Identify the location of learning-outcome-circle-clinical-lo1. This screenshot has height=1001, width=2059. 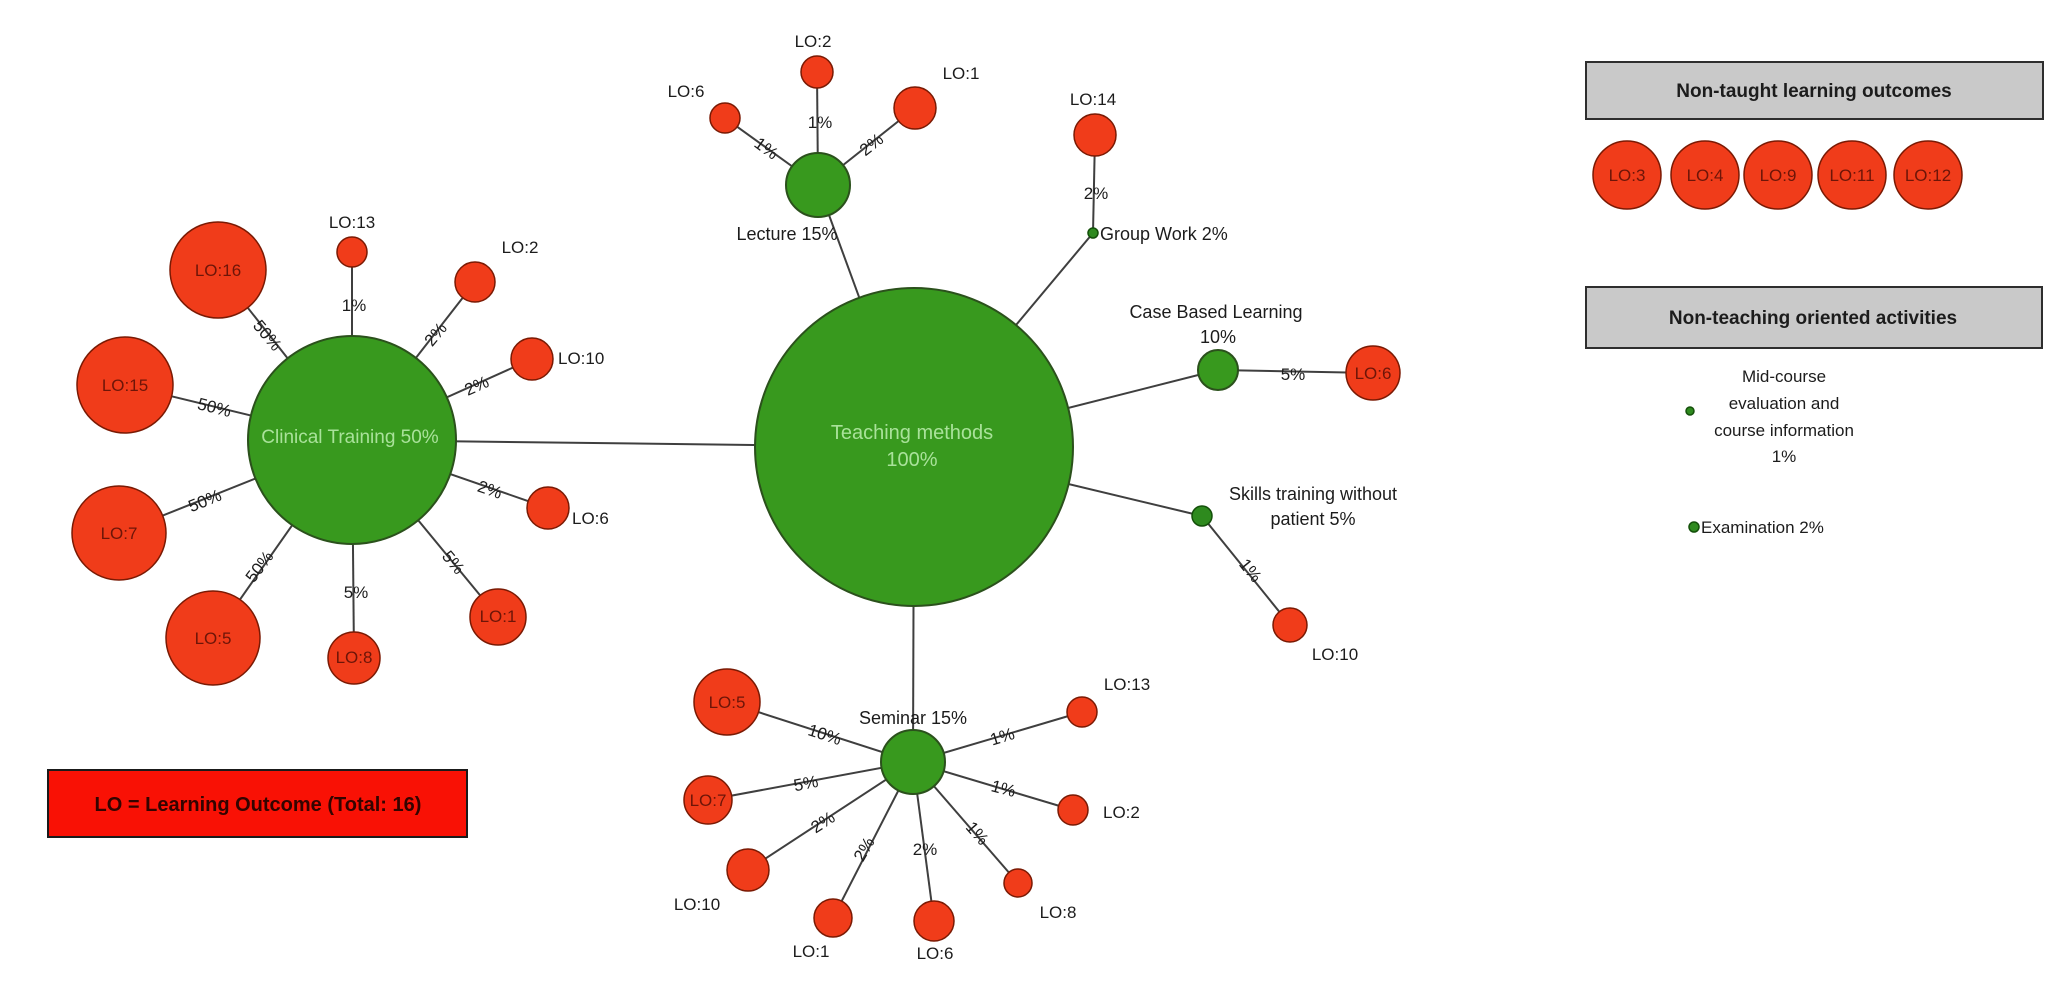
(498, 617).